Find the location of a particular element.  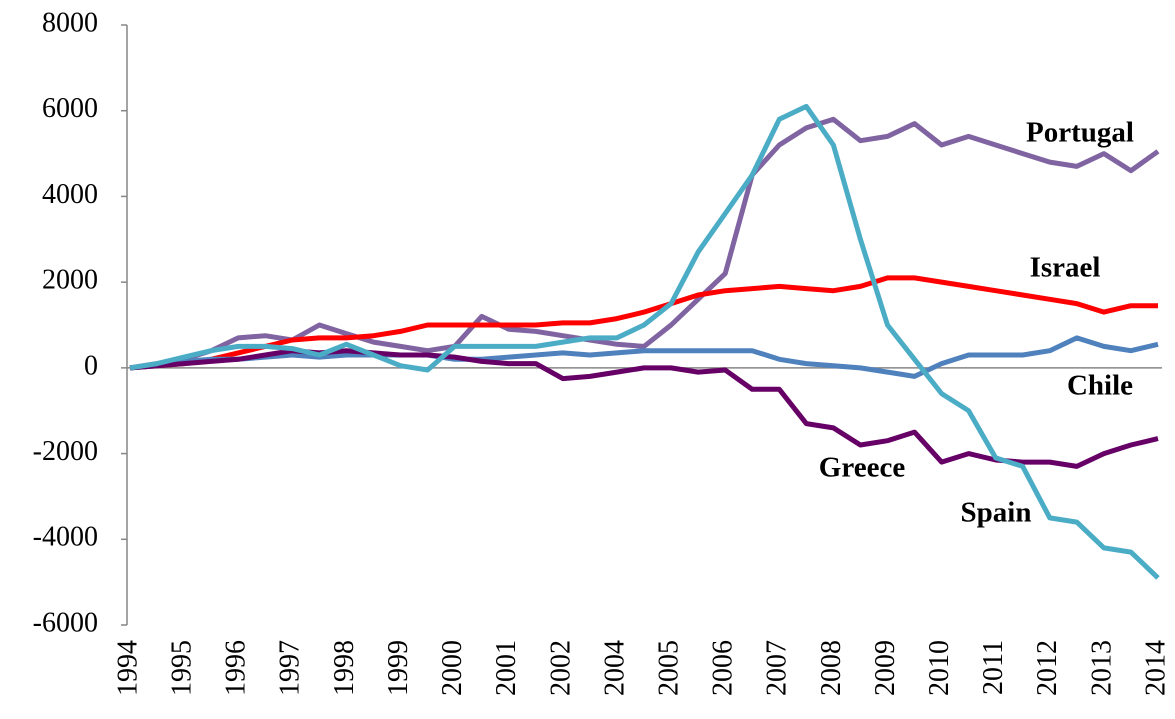

x-tick-label: 2011 is located at coordinates (993, 667).